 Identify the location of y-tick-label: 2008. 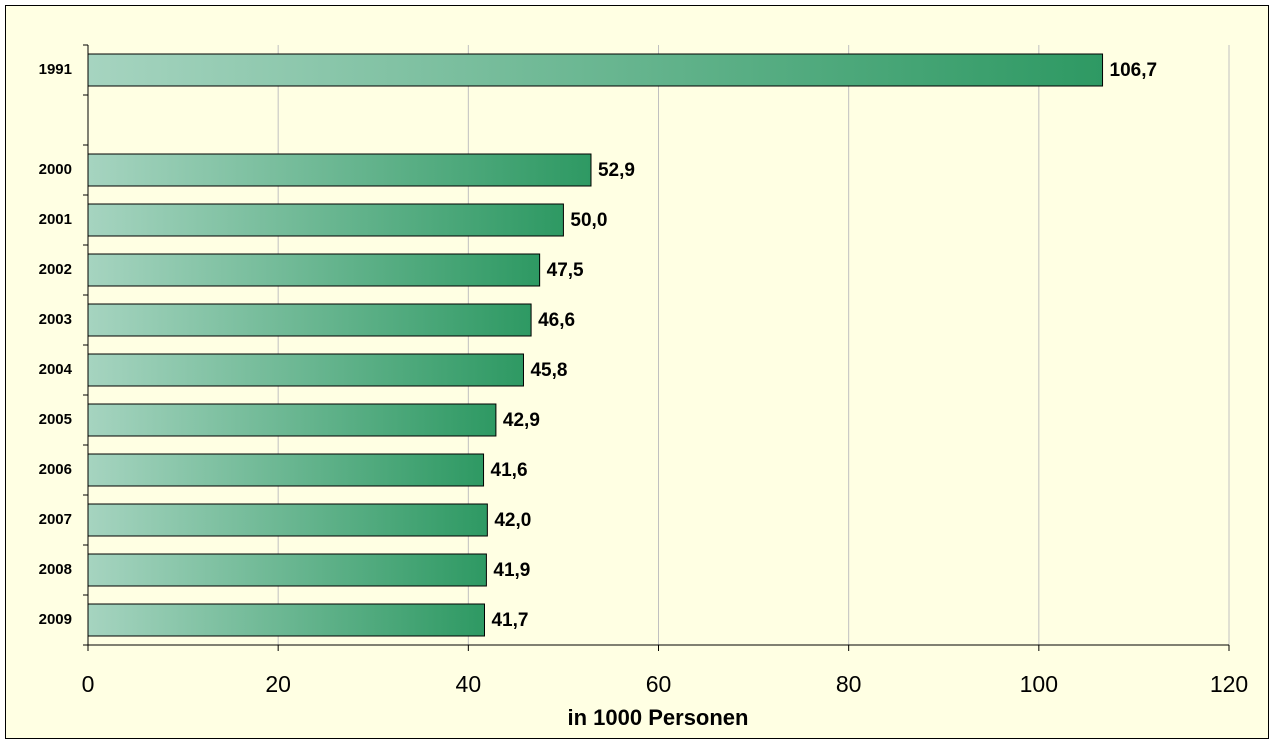
(55, 569).